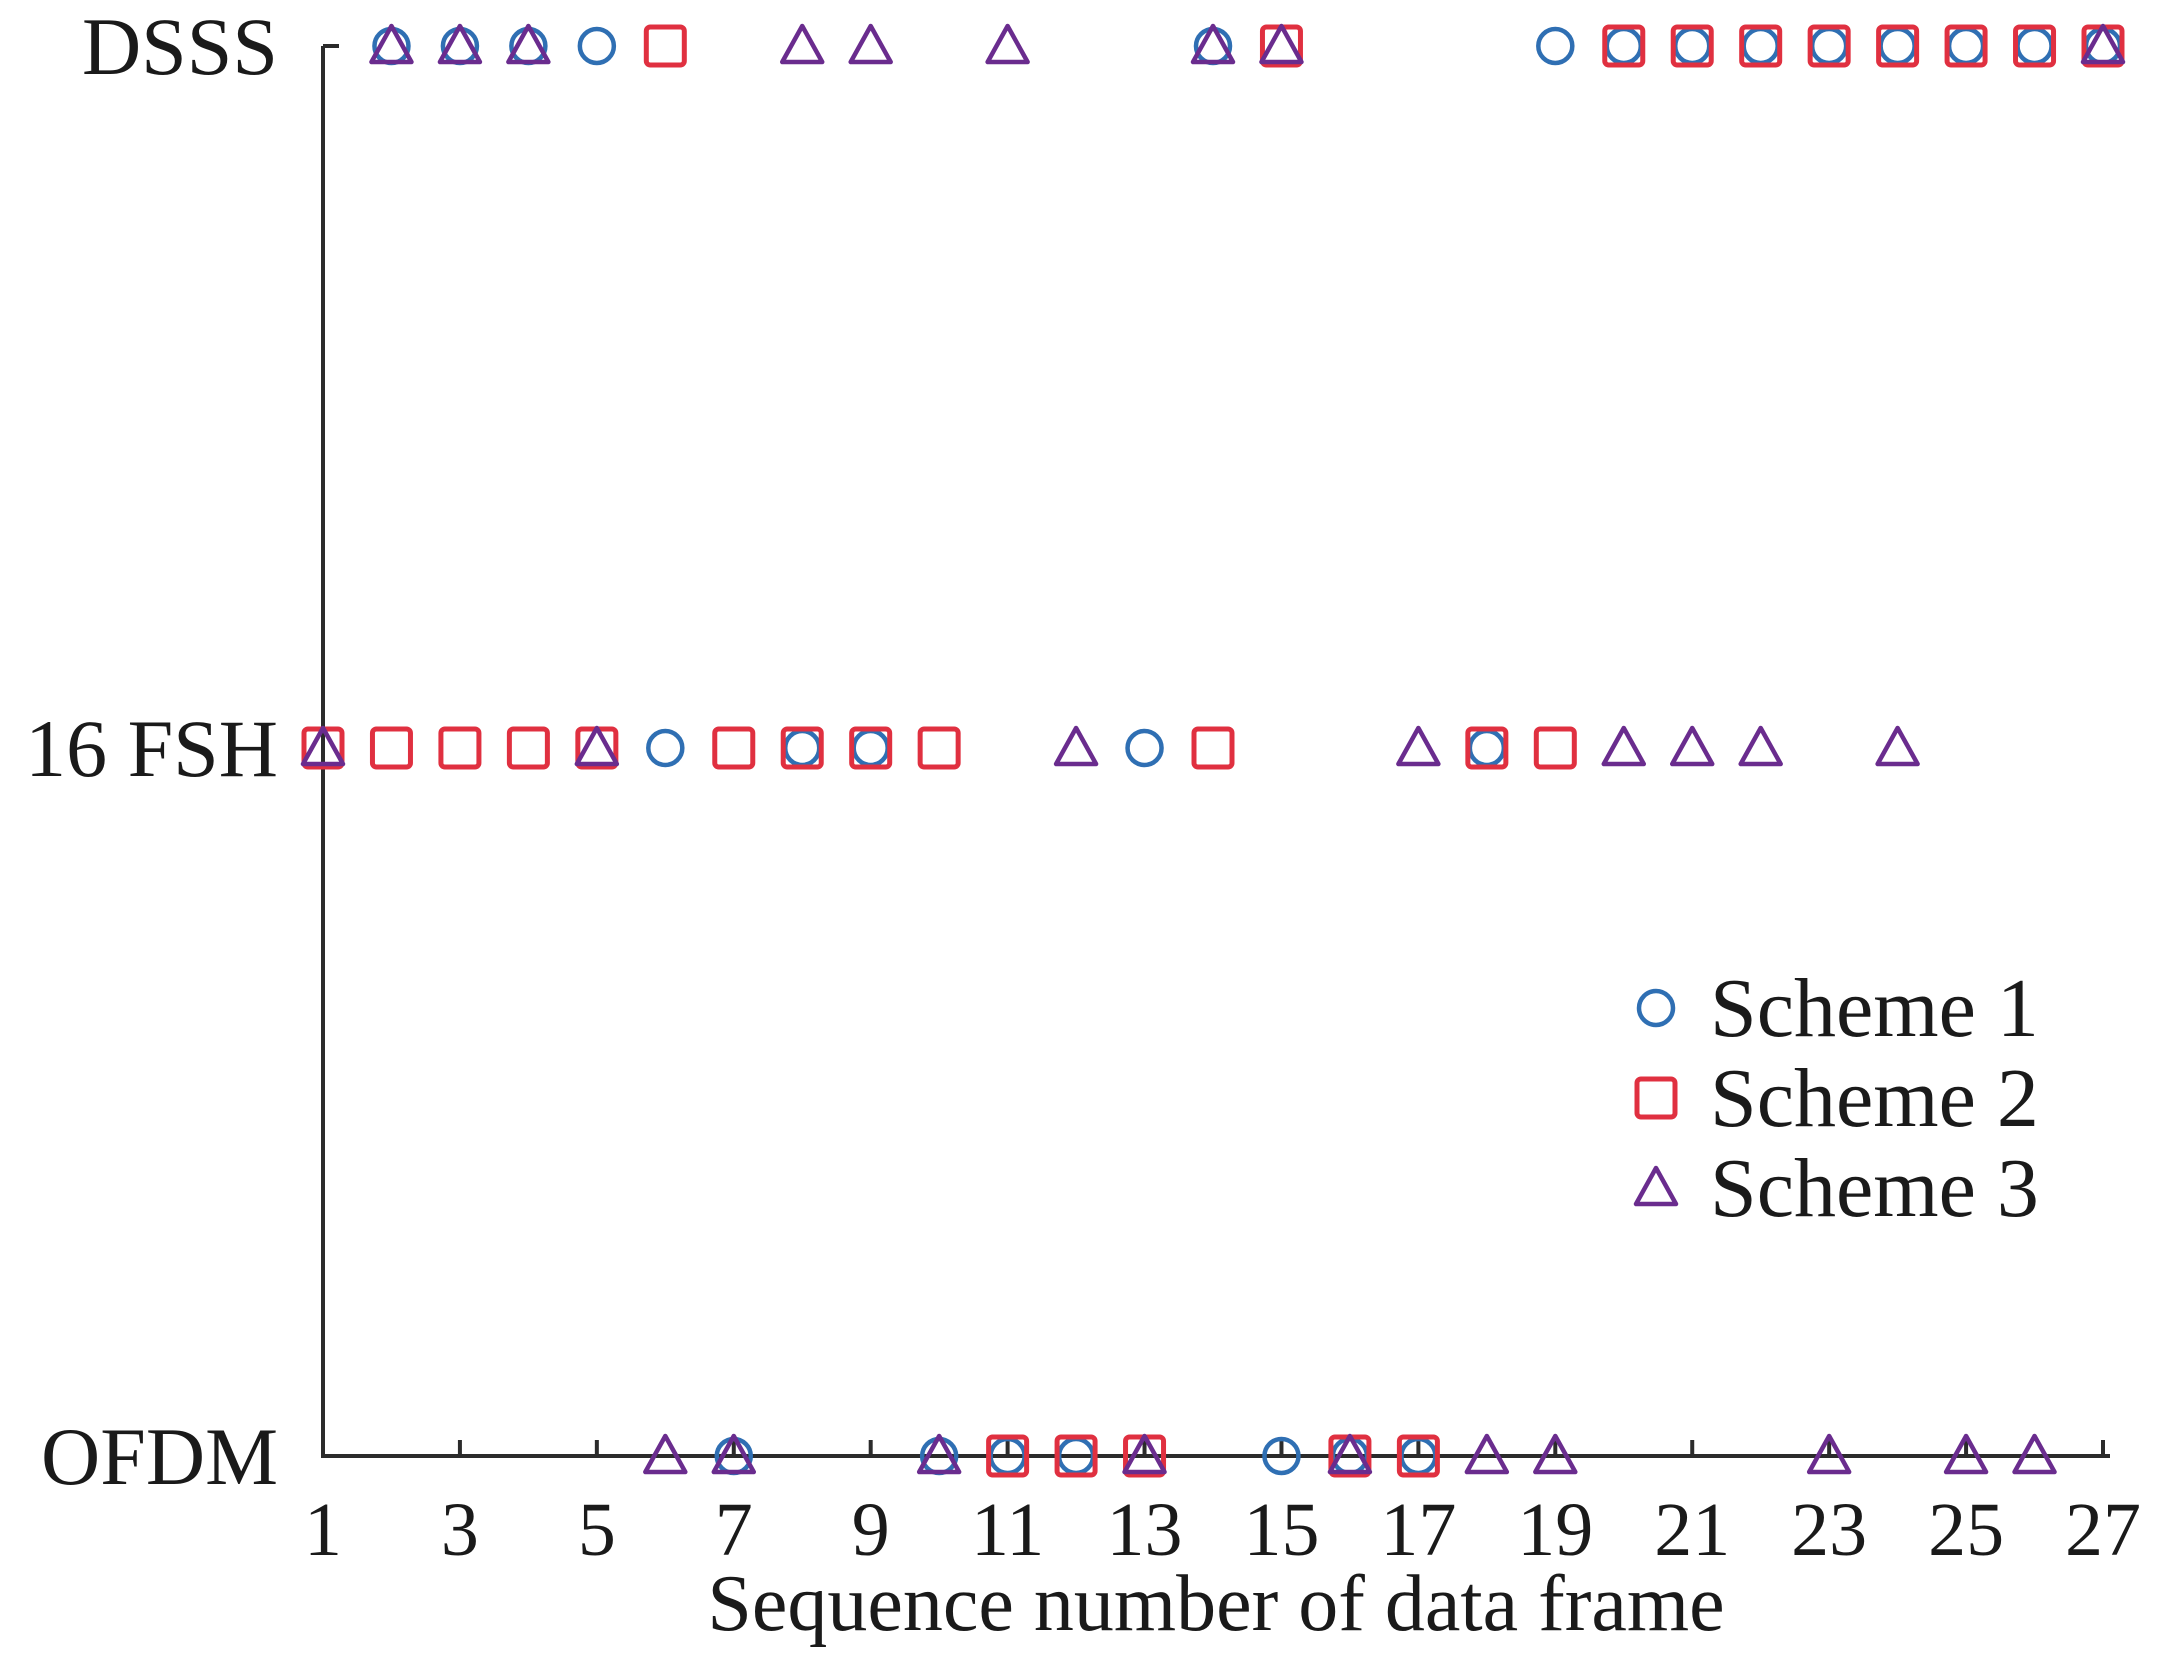 This screenshot has width=2167, height=1656. Describe the element at coordinates (460, 44) in the screenshot. I see `point-scheme-3-x3` at that location.